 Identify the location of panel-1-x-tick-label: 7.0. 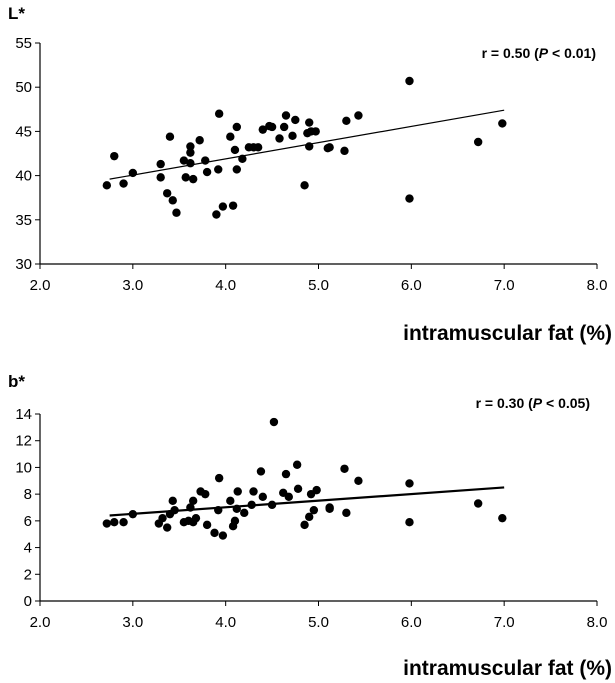
(504, 285).